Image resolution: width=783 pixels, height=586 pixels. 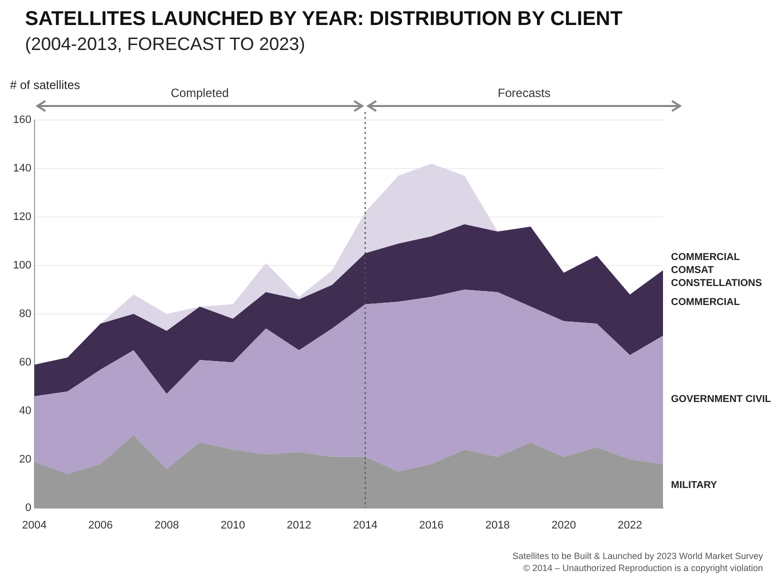 What do you see at coordinates (22, 216) in the screenshot?
I see `y-tick-label: 120` at bounding box center [22, 216].